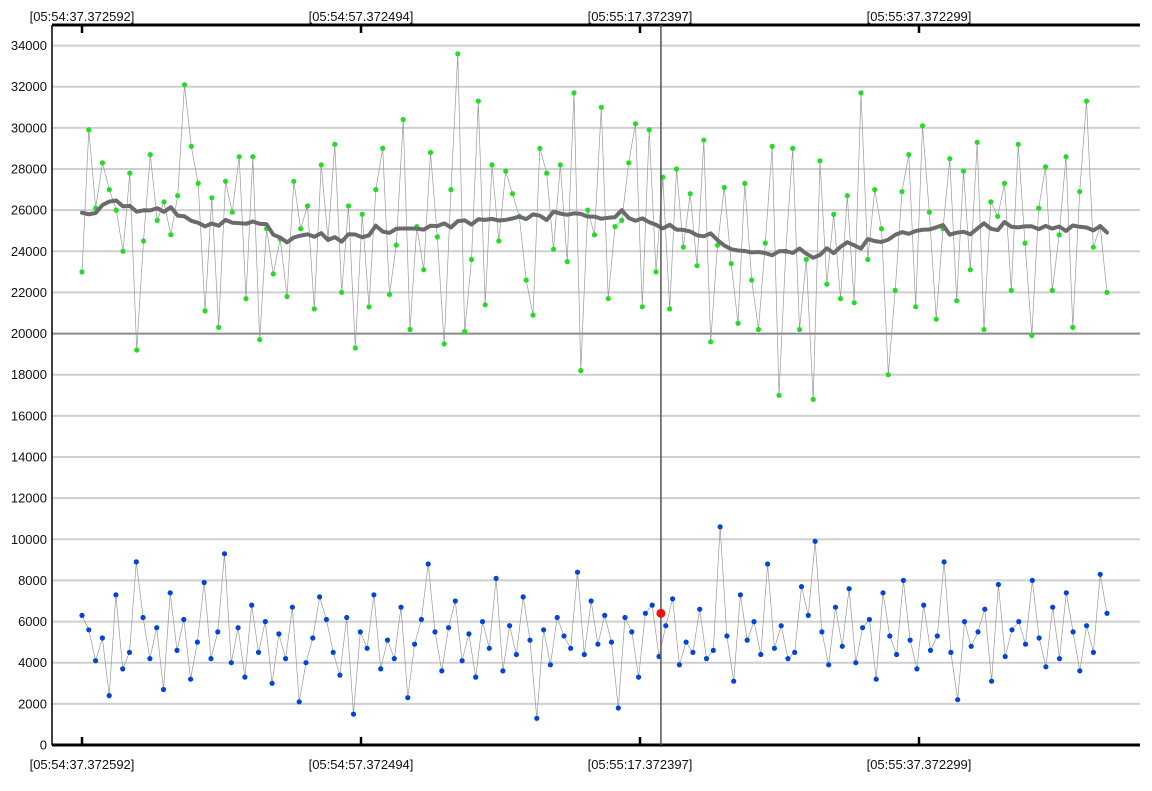 The height and width of the screenshot is (791, 1152). Describe the element at coordinates (361, 764) in the screenshot. I see `x-tick-label-bottom: [05:54:57.372494]` at that location.